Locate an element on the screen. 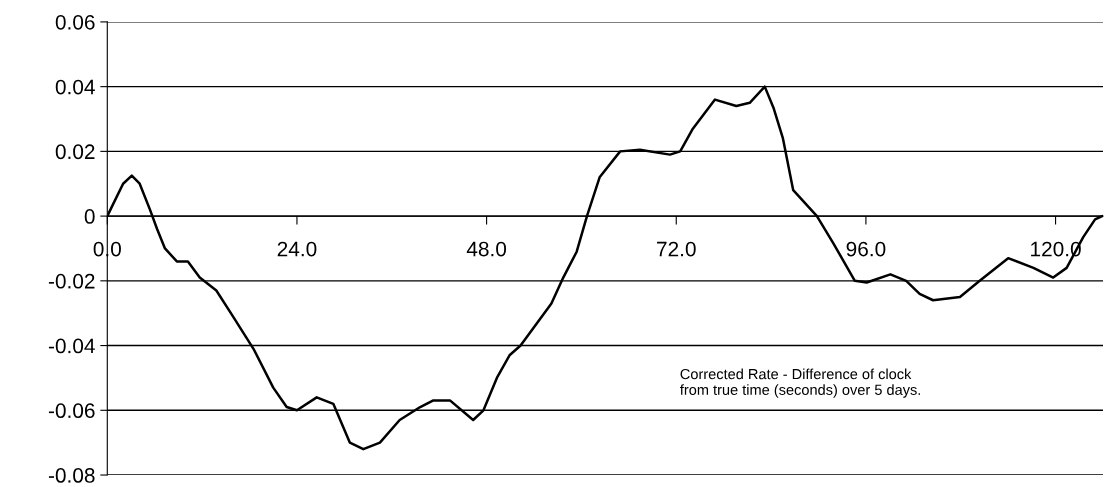 This screenshot has width=1113, height=487. y-tick-label: 0.04 is located at coordinates (75, 87).